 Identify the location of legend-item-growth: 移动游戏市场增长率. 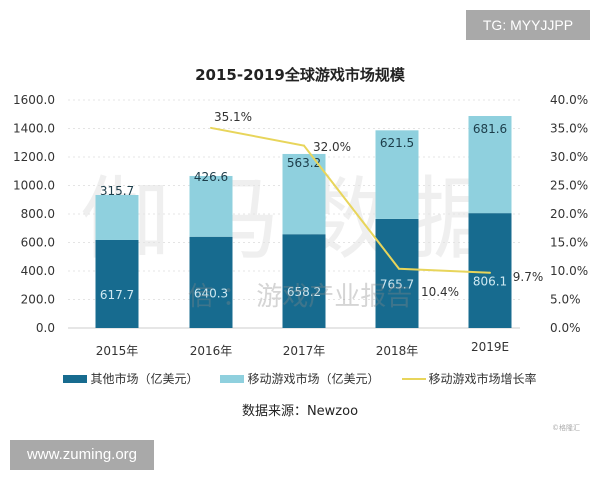
(469, 378).